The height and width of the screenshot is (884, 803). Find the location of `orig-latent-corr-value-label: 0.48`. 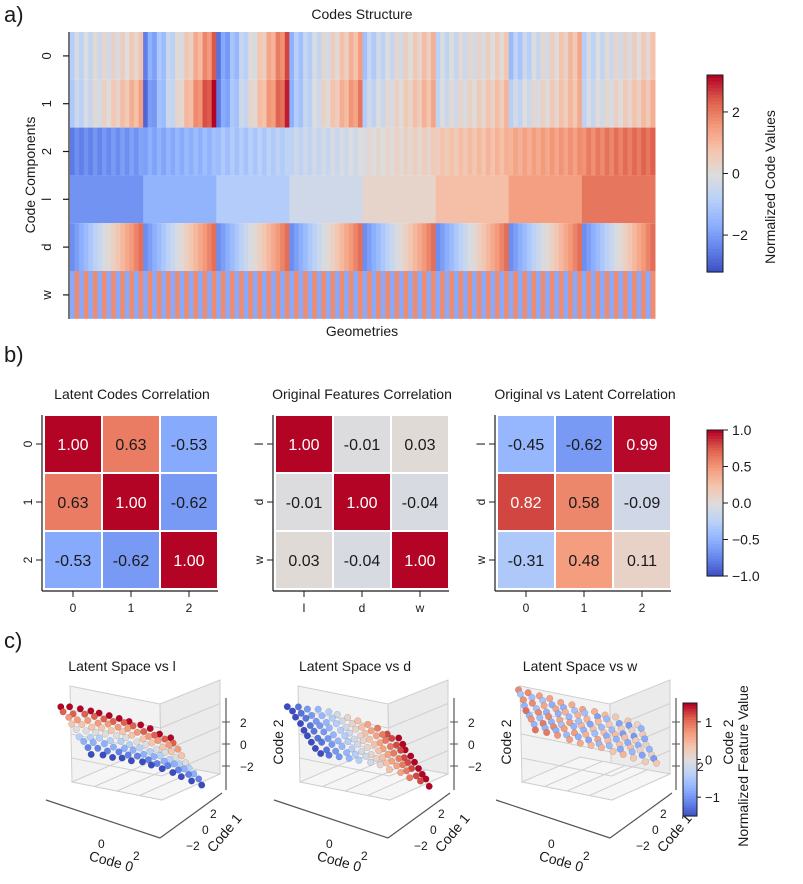

orig-latent-corr-value-label: 0.48 is located at coordinates (583, 561).